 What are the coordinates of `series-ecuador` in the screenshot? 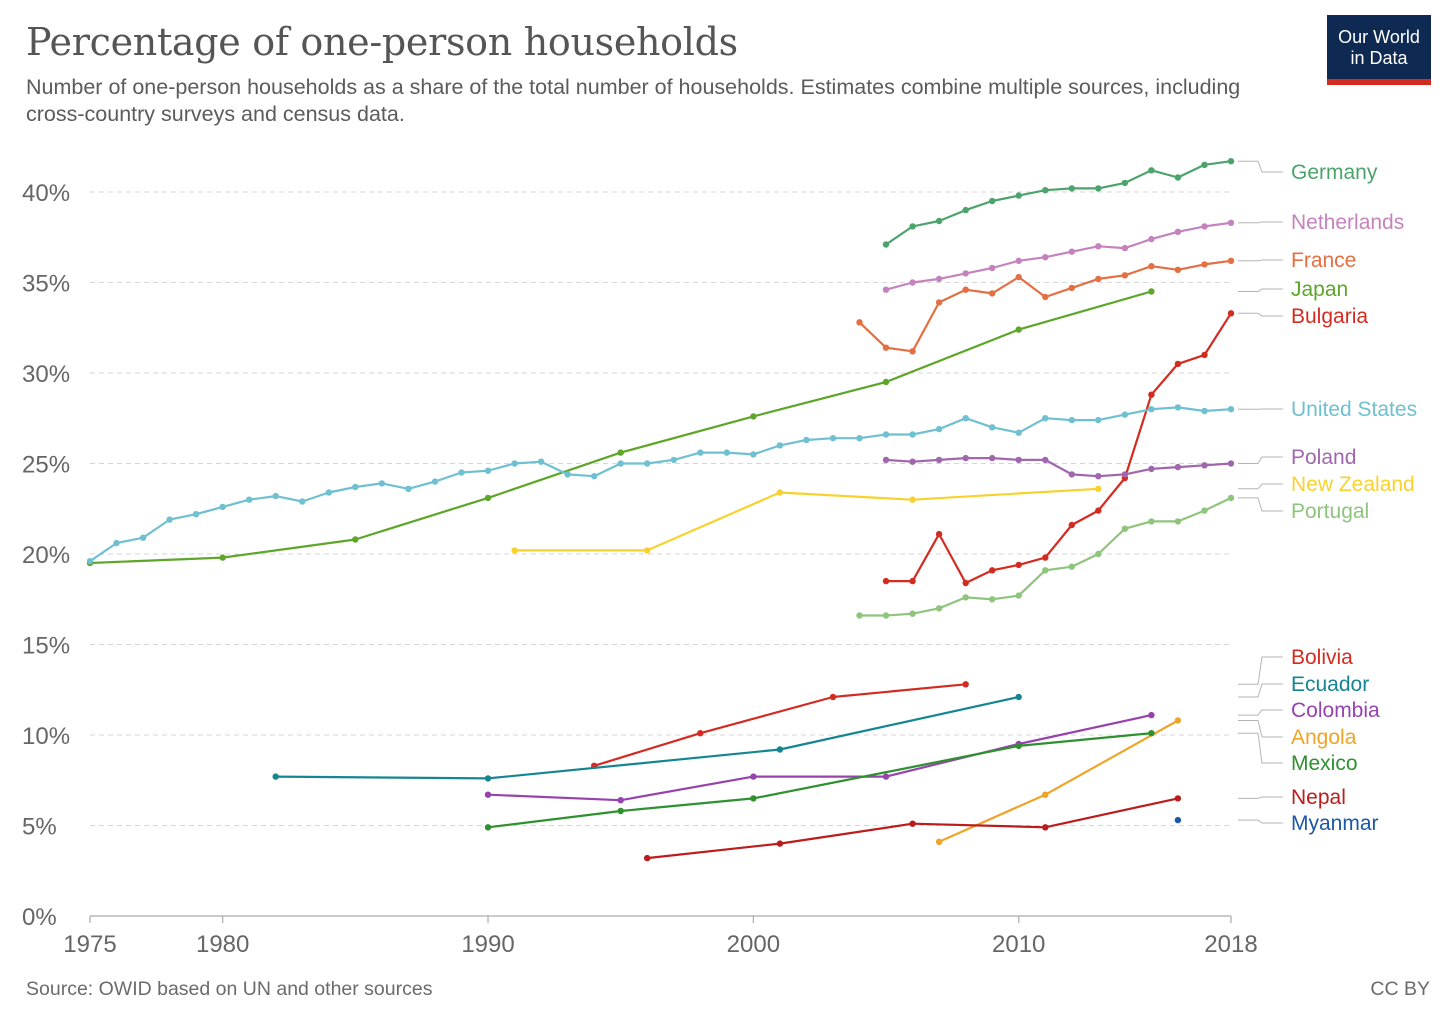 It's located at (647, 737).